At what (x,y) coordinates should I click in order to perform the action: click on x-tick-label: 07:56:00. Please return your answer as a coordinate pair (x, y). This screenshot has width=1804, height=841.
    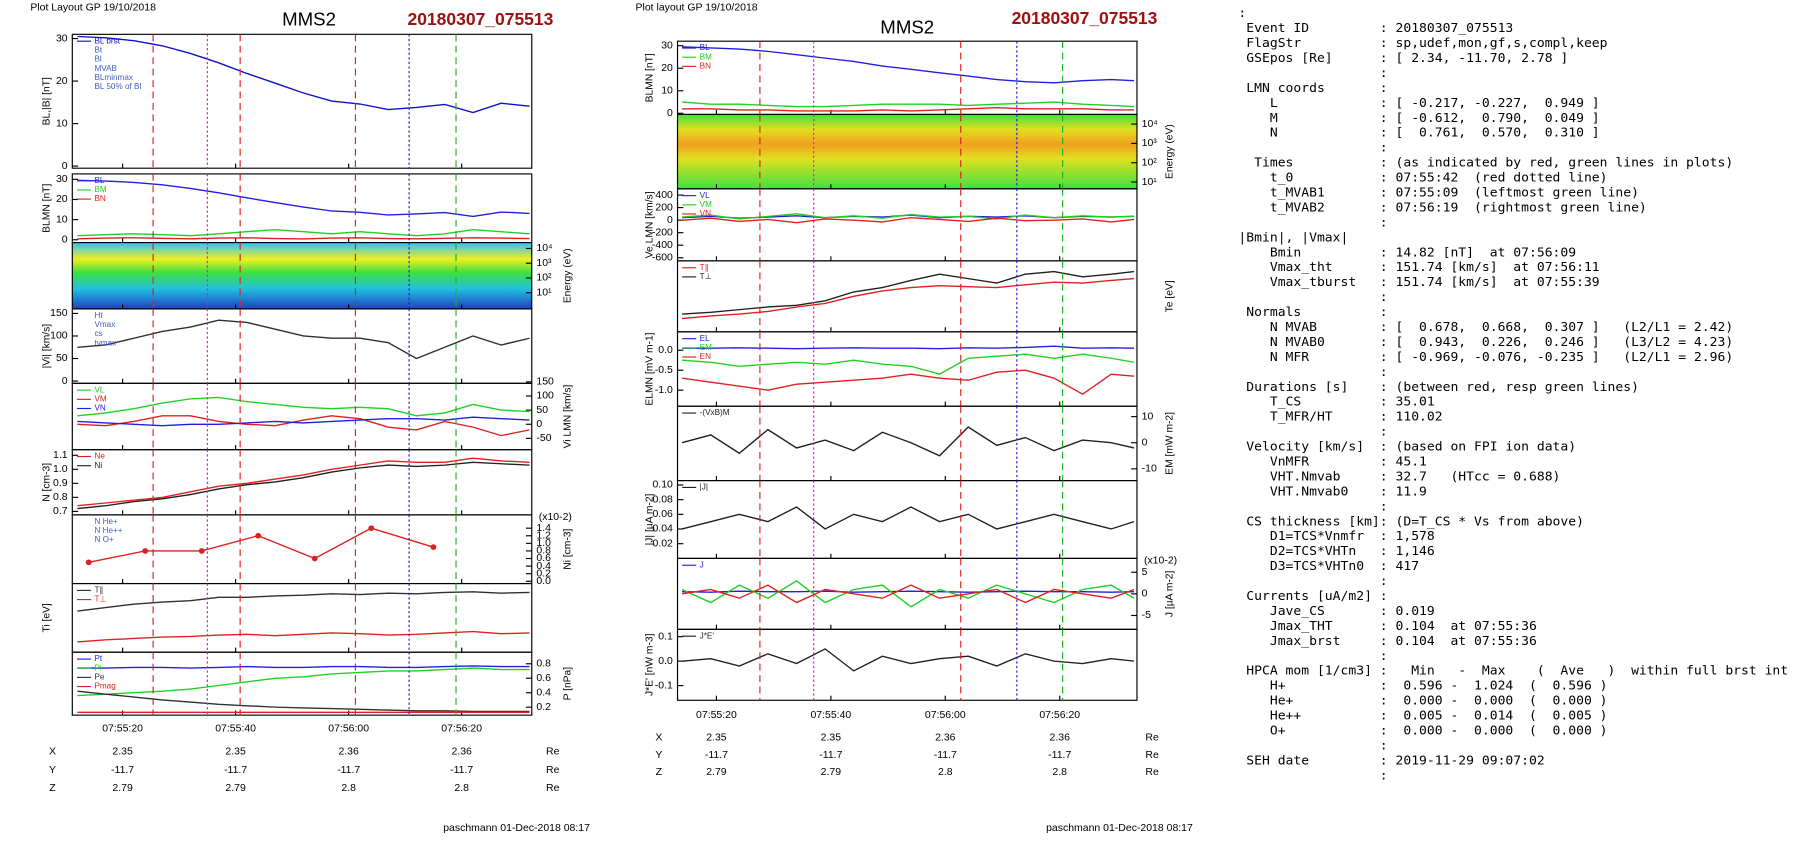
    Looking at the image, I should click on (945, 715).